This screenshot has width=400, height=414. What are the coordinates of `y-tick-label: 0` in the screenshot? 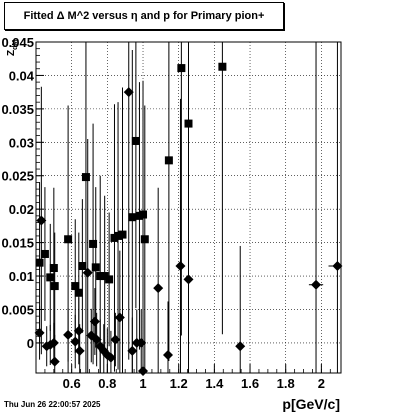 It's located at (30, 343).